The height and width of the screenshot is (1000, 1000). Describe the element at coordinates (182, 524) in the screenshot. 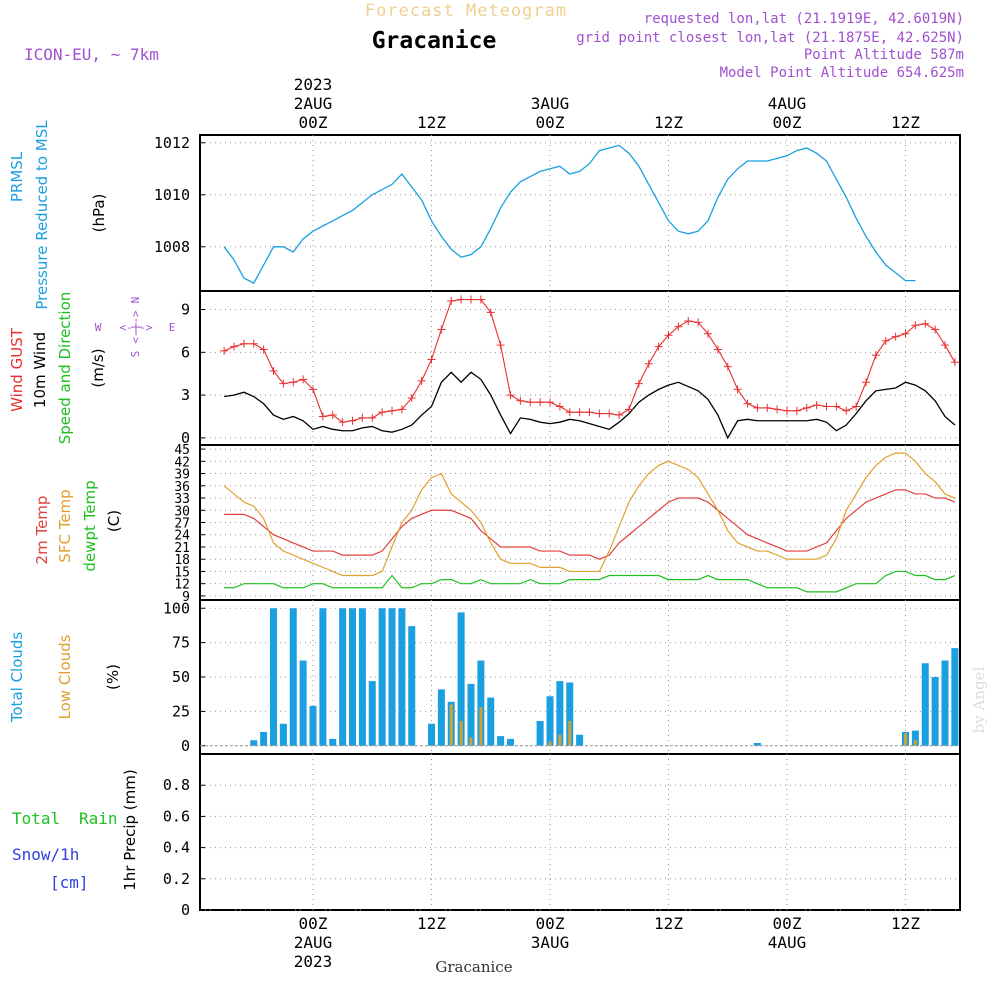

I see `y-tick-label: 27` at that location.